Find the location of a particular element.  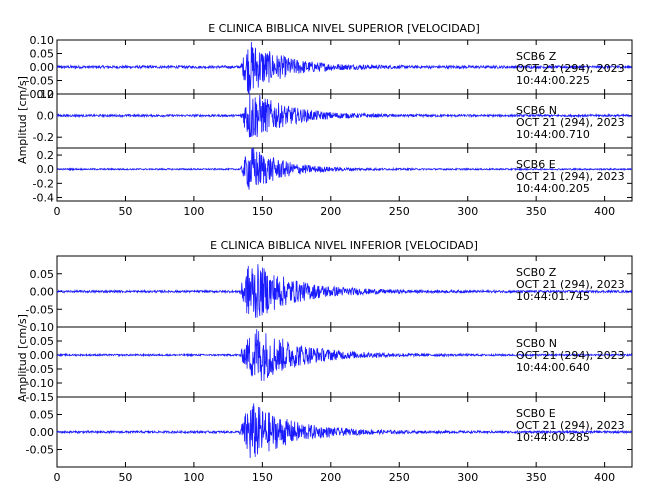

waveform-trace-scb0-z is located at coordinates (344, 291).